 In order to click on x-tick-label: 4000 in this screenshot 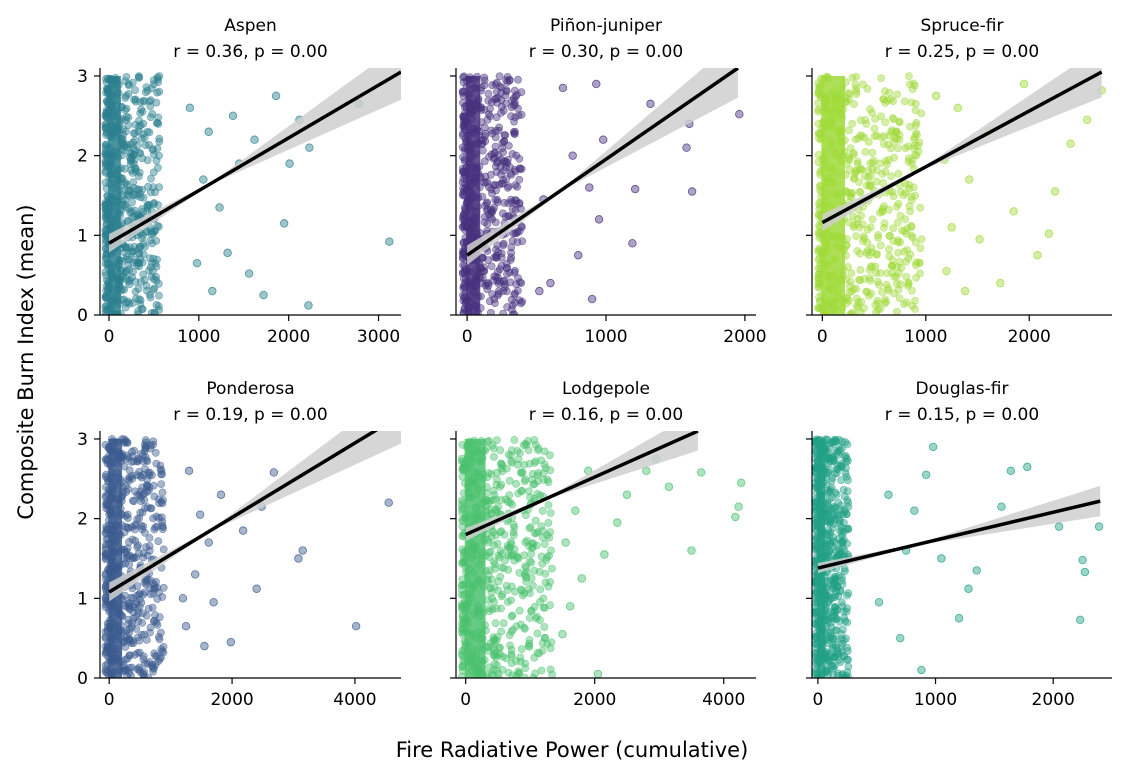, I will do `click(723, 700)`.